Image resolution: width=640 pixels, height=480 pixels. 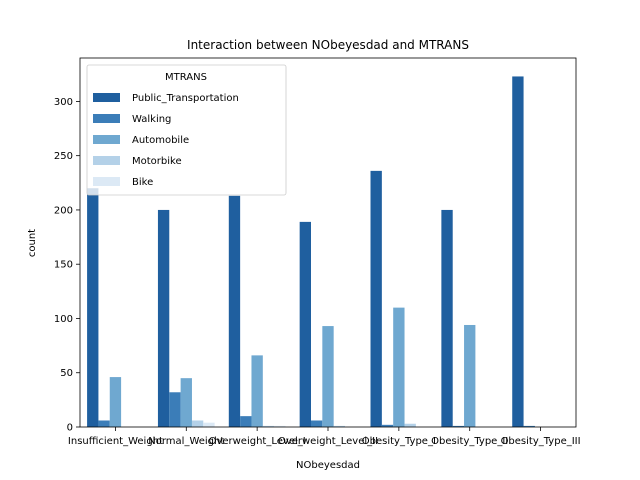 I want to click on legend-title: MTRANS, so click(x=186, y=77).